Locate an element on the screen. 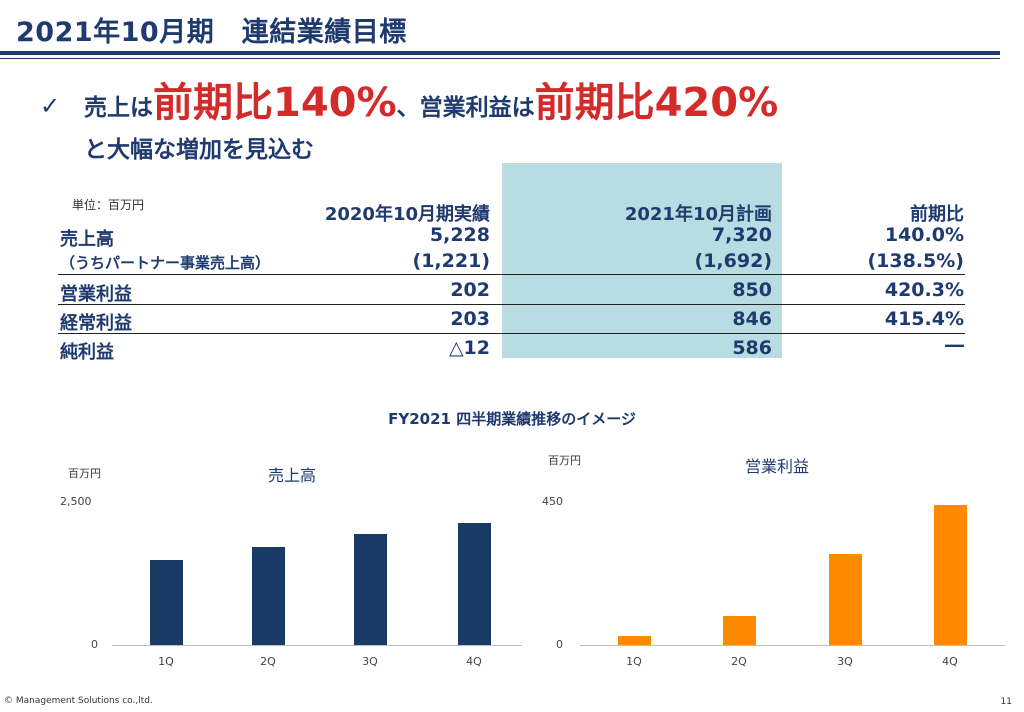 The width and height of the screenshot is (1024, 712). chart-op-xlabel: 2Q is located at coordinates (739, 661).